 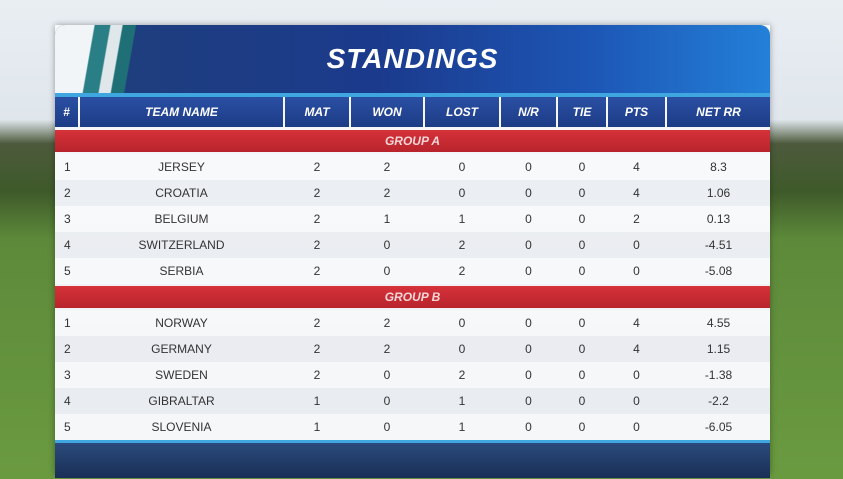 I want to click on table-row: 3 SWEDEN 2 0 2 0 0 0 -1.38, so click(x=412, y=375).